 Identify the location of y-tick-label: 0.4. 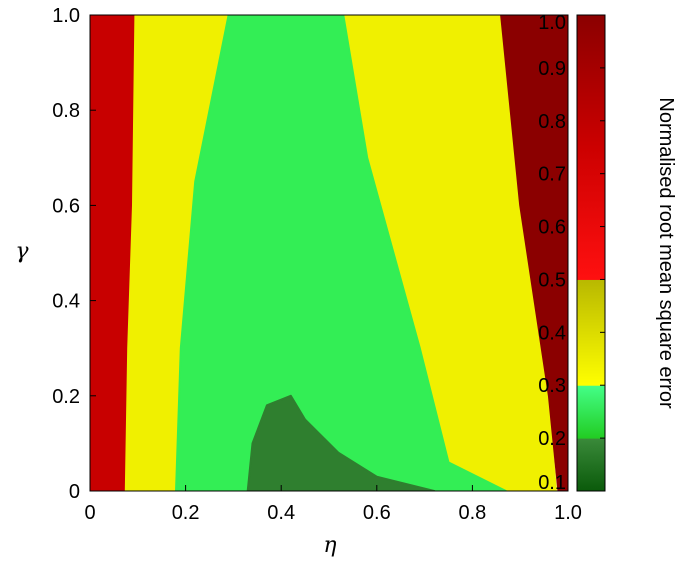
(66, 302).